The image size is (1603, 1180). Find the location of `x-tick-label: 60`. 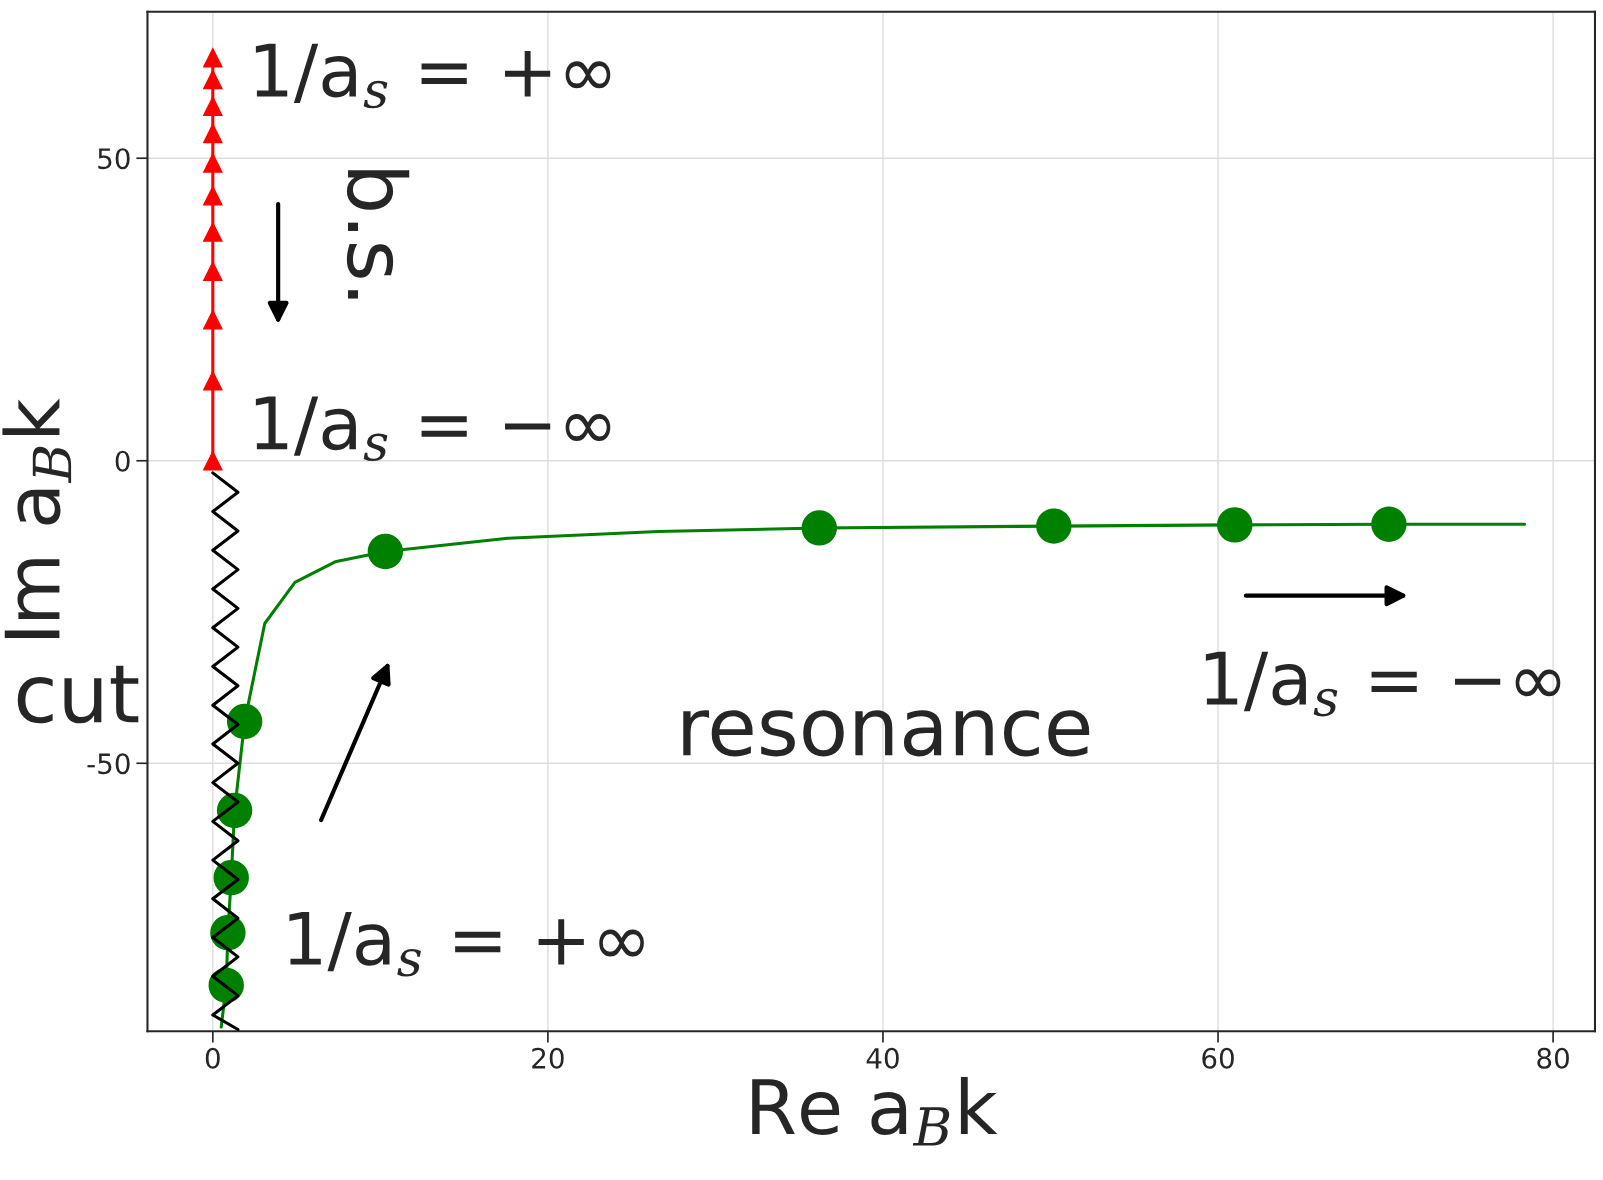

x-tick-label: 60 is located at coordinates (1218, 1058).